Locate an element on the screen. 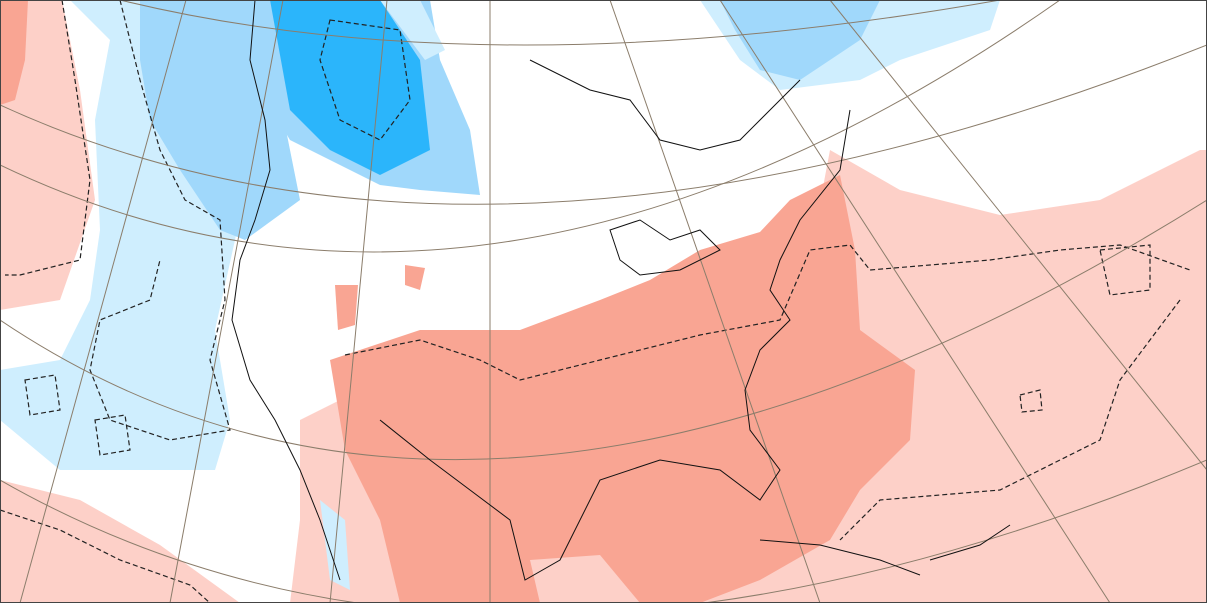  cold-anomaly is located at coordinates (800, 40).